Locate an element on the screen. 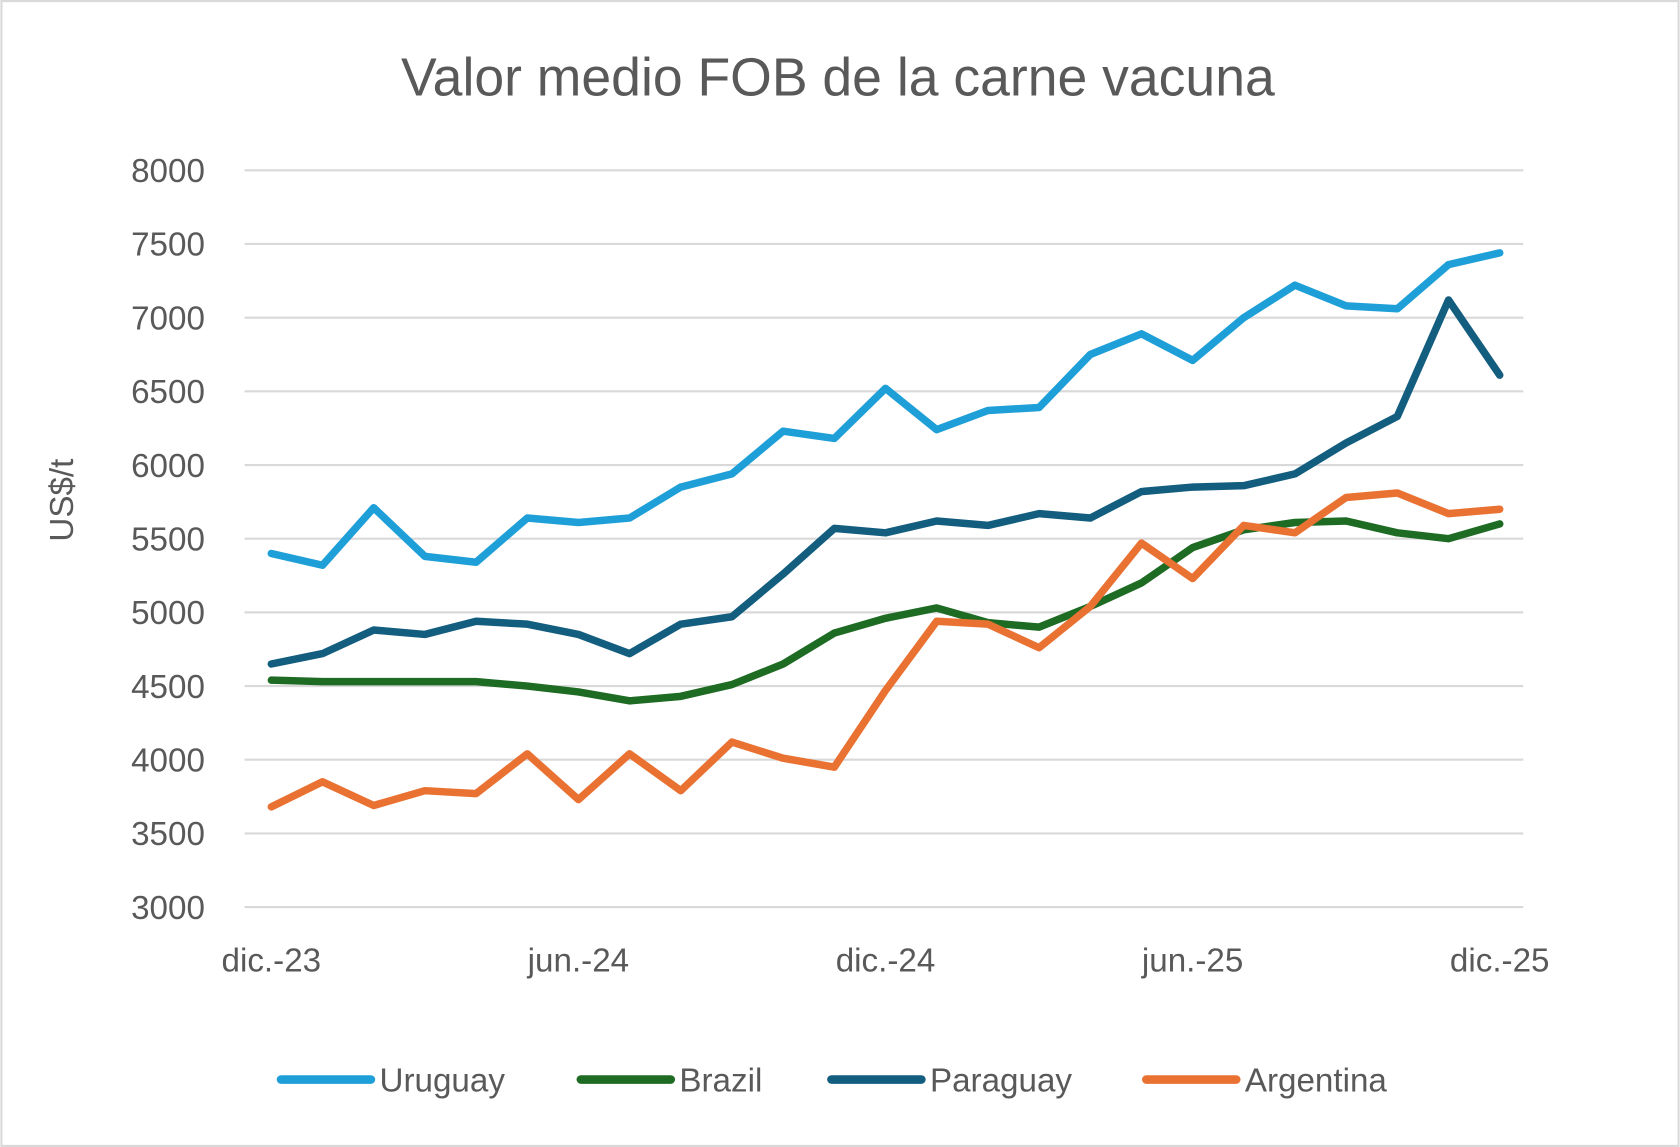 This screenshot has width=1680, height=1147. x-tick-label: dic.-24 is located at coordinates (886, 960).